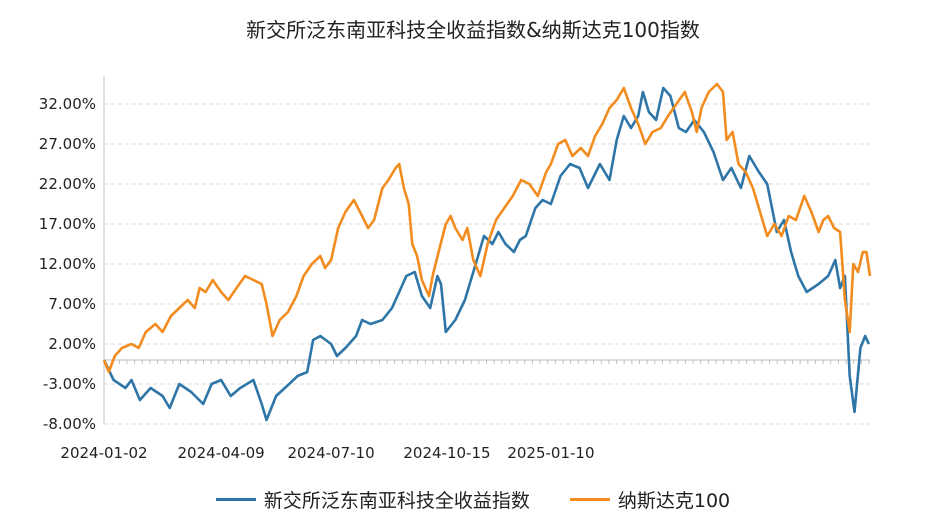  What do you see at coordinates (330, 453) in the screenshot?
I see `x-tick-label: 2024-07-10` at bounding box center [330, 453].